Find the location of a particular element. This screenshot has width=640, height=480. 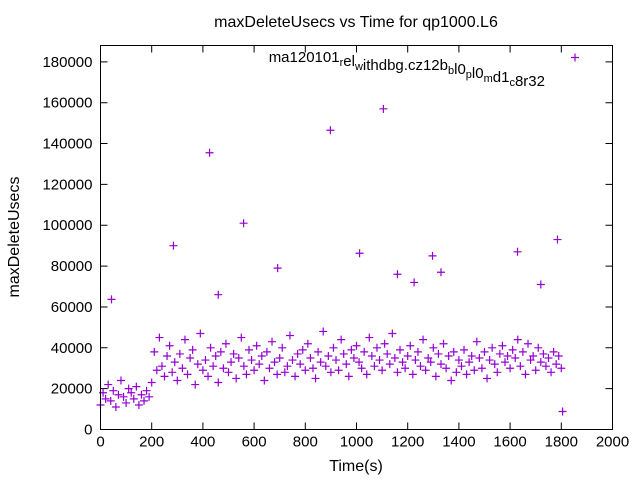

y-axis-label: maxDeleteUsecs is located at coordinates (14, 237).